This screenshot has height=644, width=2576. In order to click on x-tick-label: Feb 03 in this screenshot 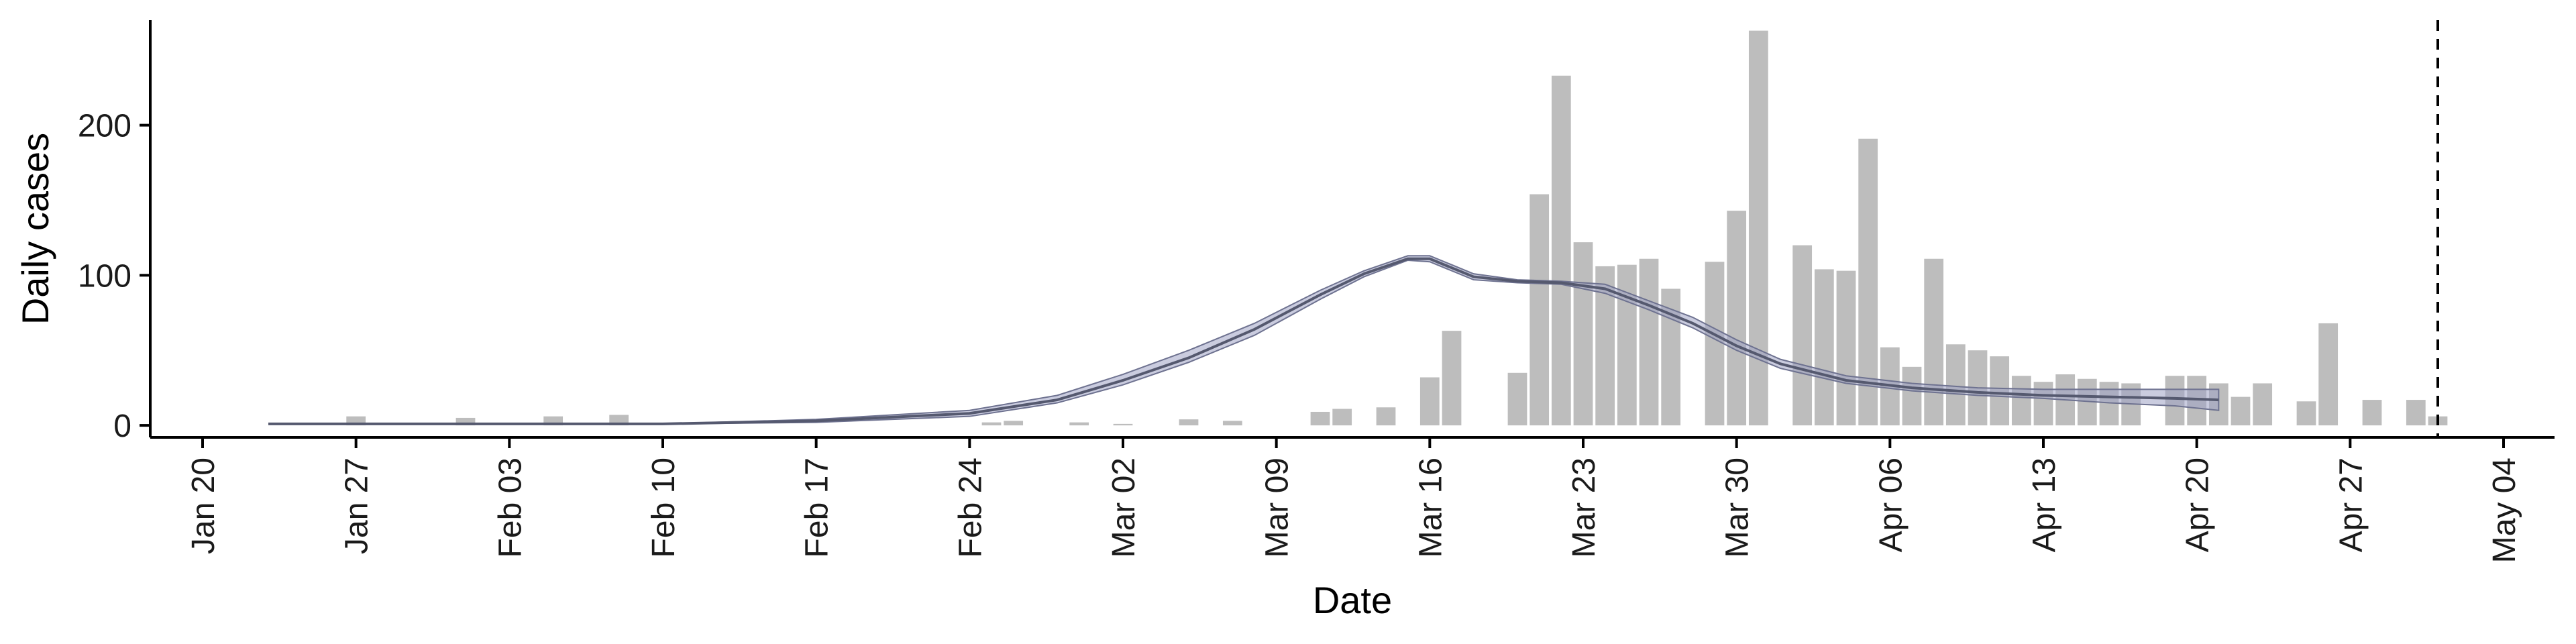, I will do `click(510, 507)`.